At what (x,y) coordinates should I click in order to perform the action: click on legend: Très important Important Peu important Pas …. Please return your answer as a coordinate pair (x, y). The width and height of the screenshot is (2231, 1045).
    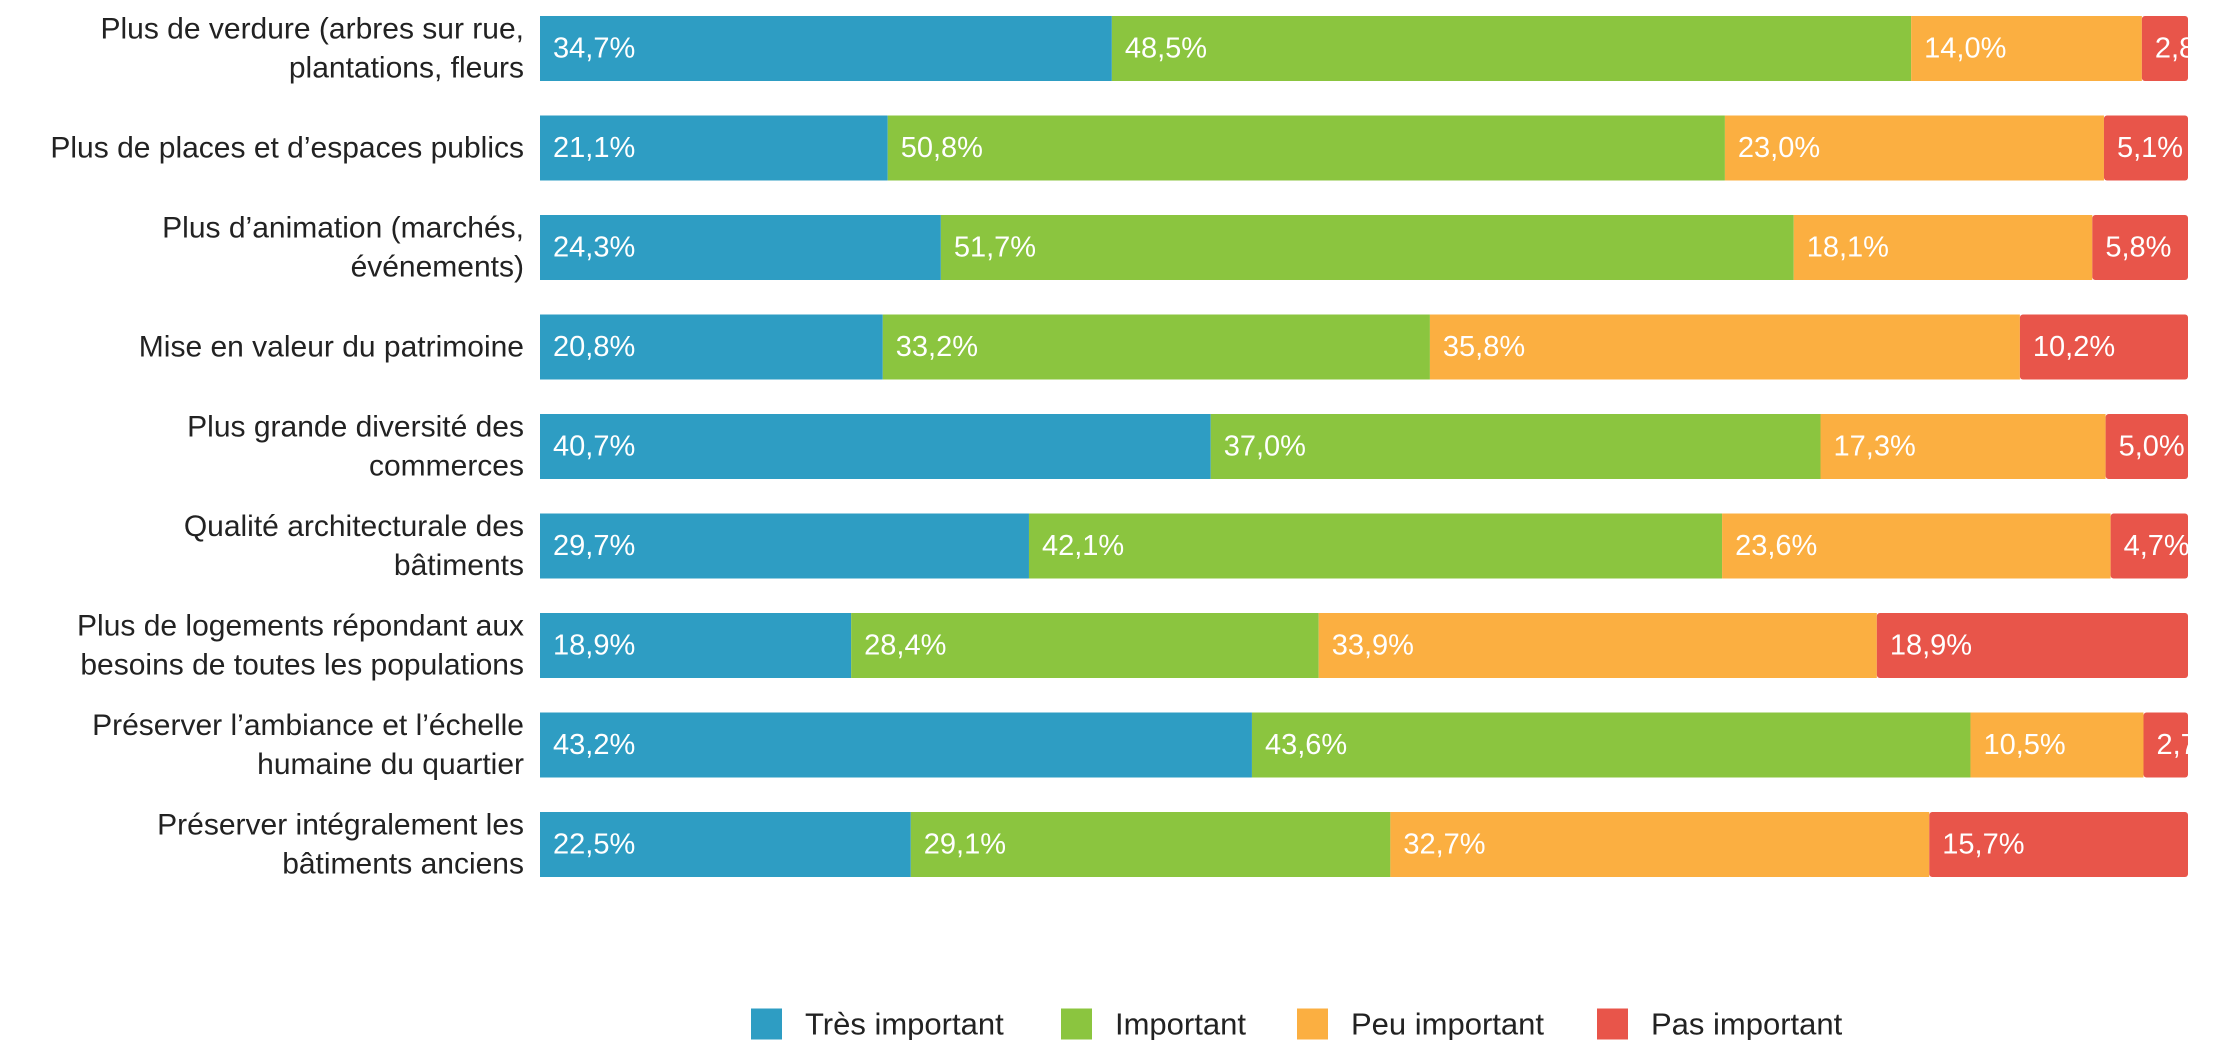
    Looking at the image, I should click on (1297, 1024).